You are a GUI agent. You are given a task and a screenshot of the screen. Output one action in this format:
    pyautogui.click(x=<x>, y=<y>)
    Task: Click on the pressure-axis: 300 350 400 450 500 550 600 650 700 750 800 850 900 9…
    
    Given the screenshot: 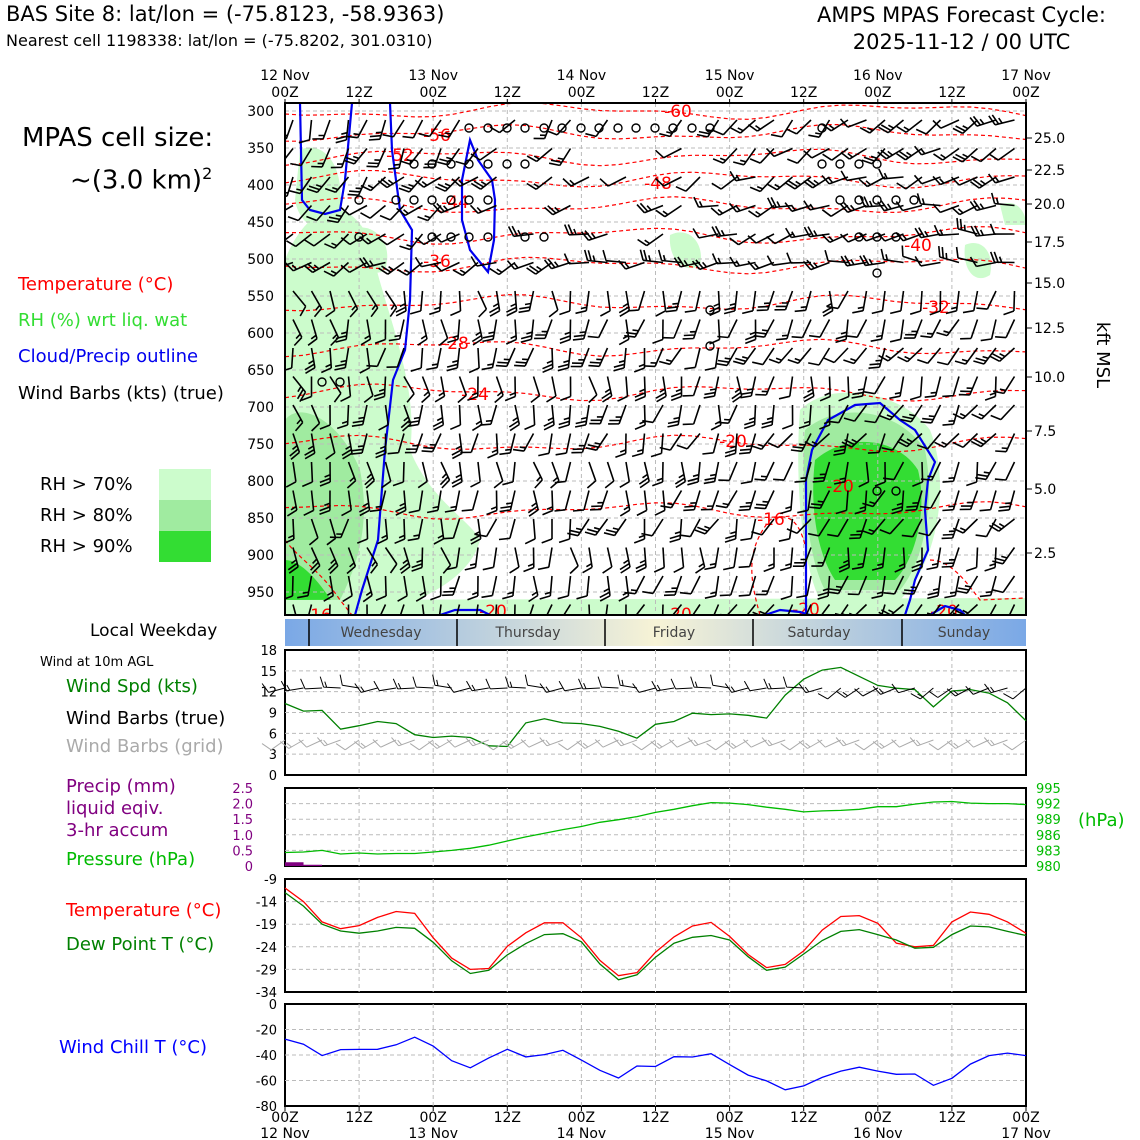 What is the action you would take?
    pyautogui.click(x=260, y=352)
    